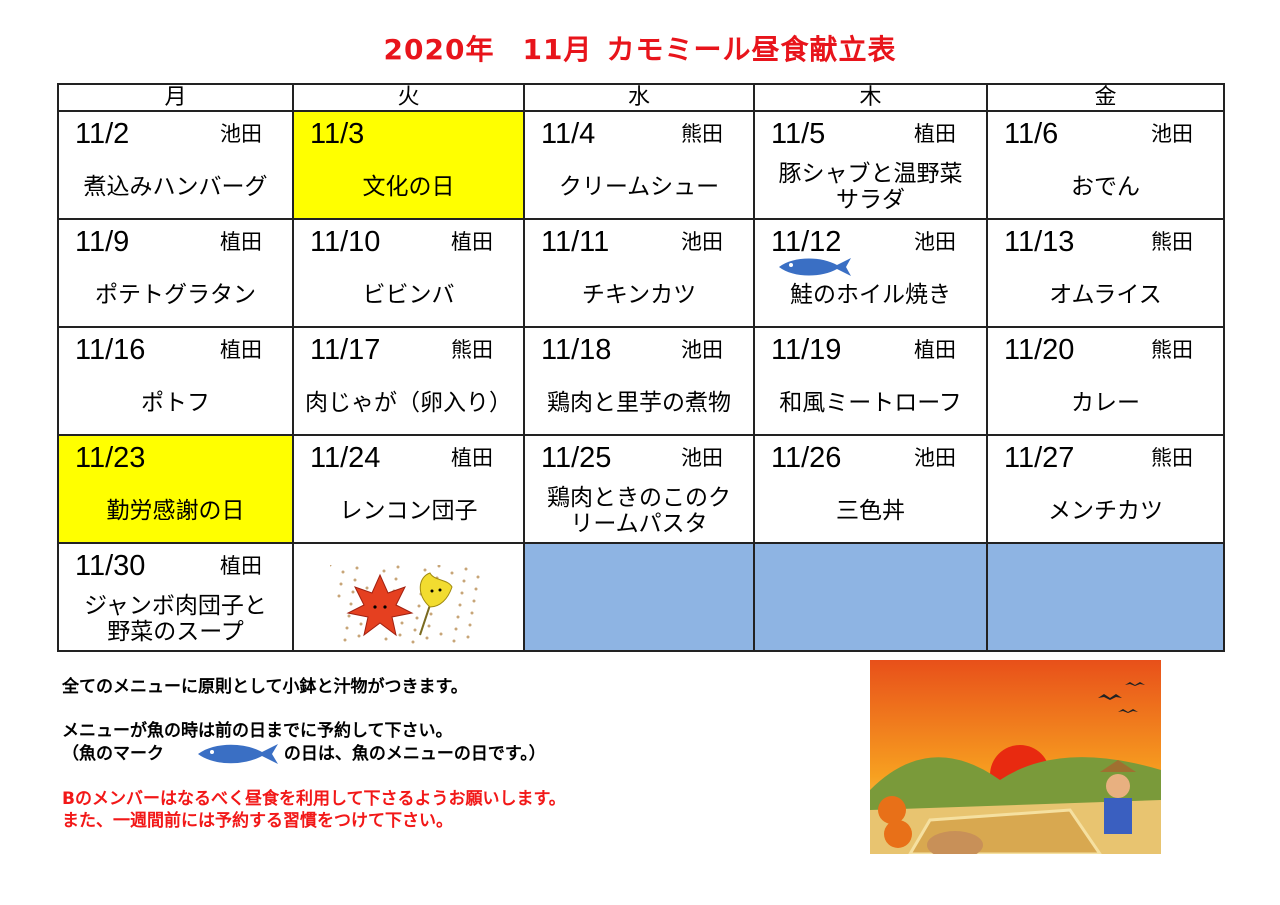 The image size is (1280, 905). What do you see at coordinates (408, 187) in the screenshot?
I see `menu-item: 文化の日` at bounding box center [408, 187].